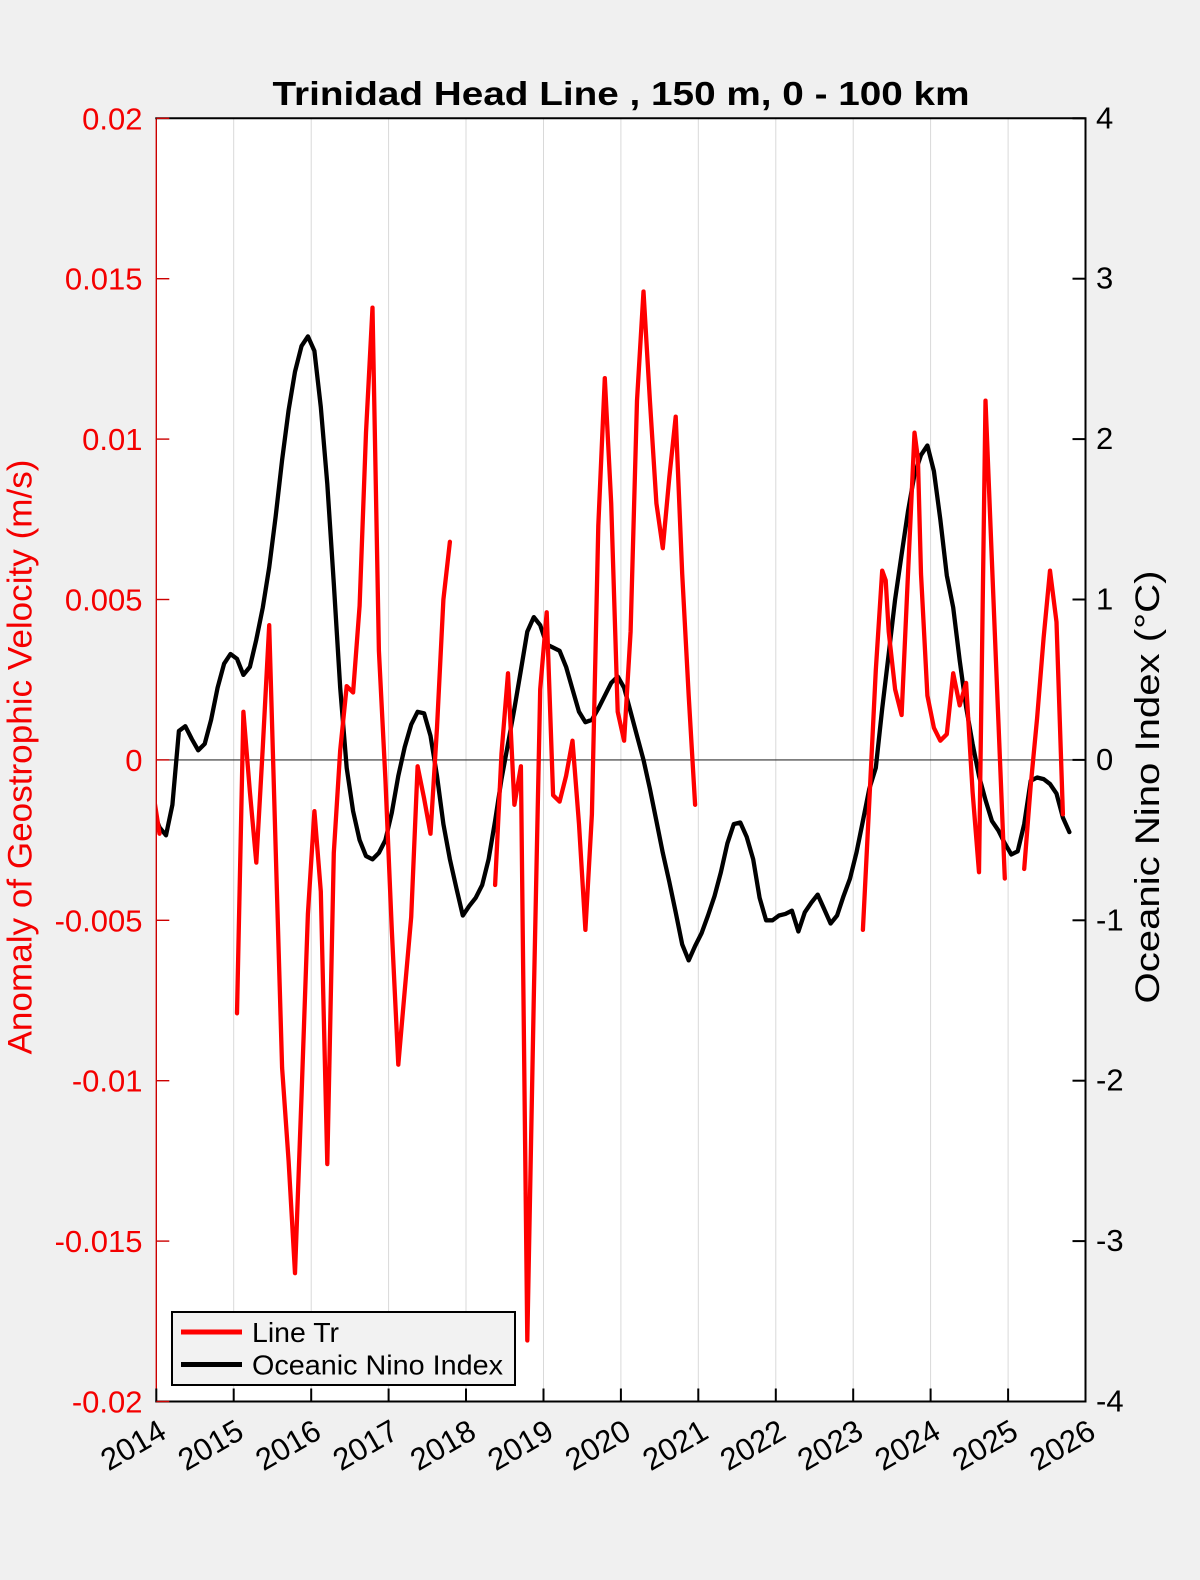 The height and width of the screenshot is (1580, 1200). What do you see at coordinates (621, 93) in the screenshot?
I see `svg-text:Trinidad Head Line , 150 m, 0: Trinidad Head Line , 150 m, 0 - 100 km` at bounding box center [621, 93].